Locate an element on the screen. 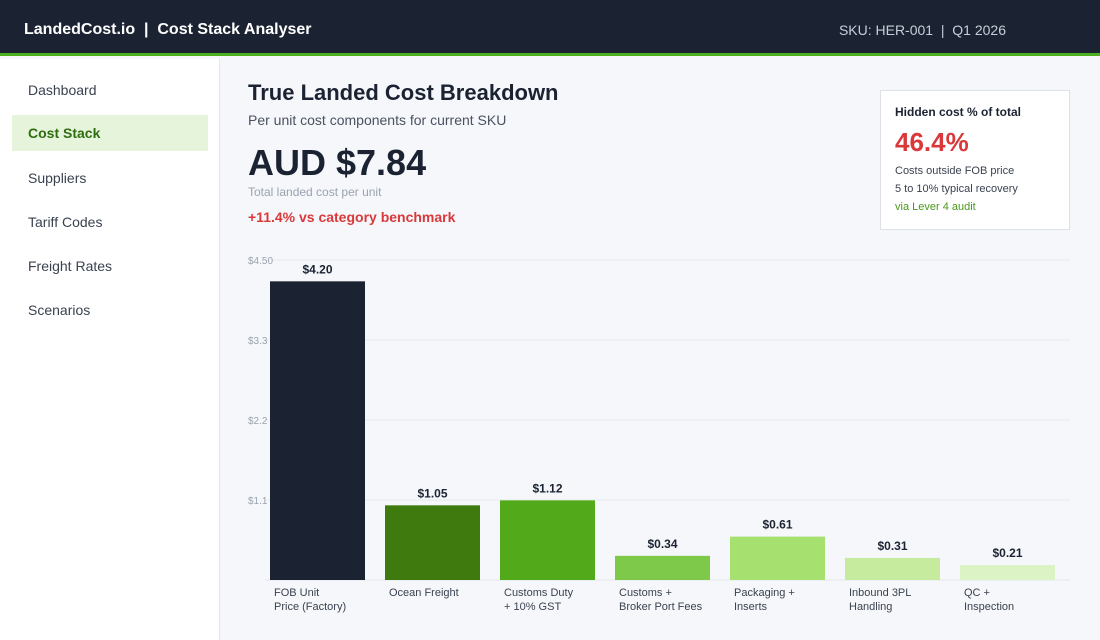  hidden-cost-title: Hidden cost % of total is located at coordinates (958, 112).